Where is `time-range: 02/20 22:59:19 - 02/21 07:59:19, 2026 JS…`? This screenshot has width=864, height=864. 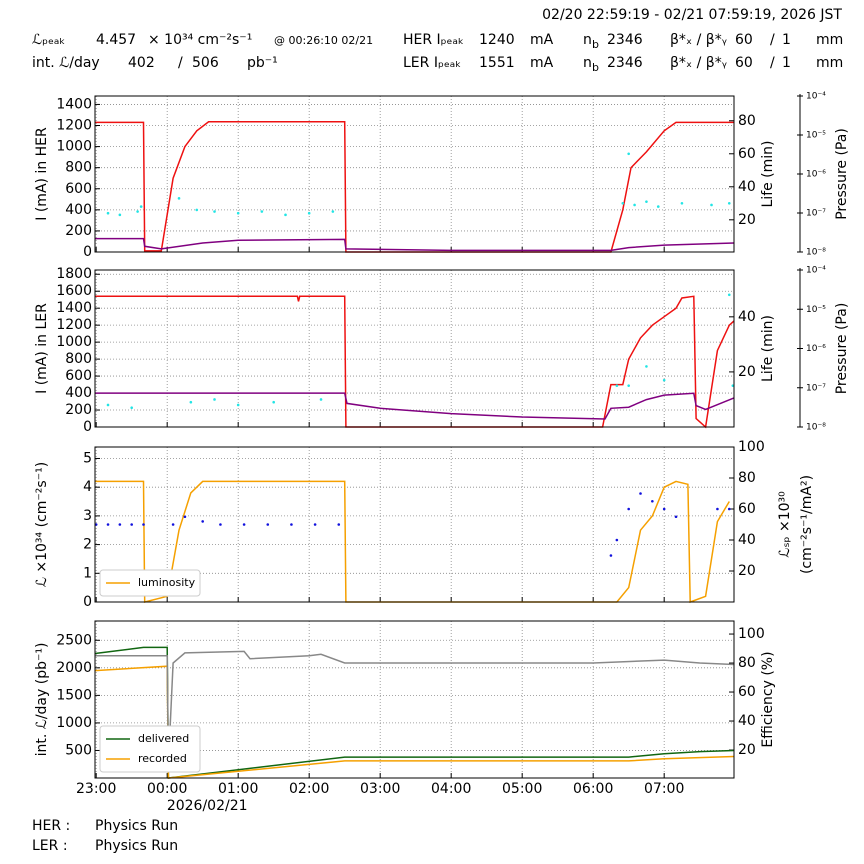 time-range: 02/20 22:59:19 - 02/21 07:59:19, 2026 JS… is located at coordinates (692, 15).